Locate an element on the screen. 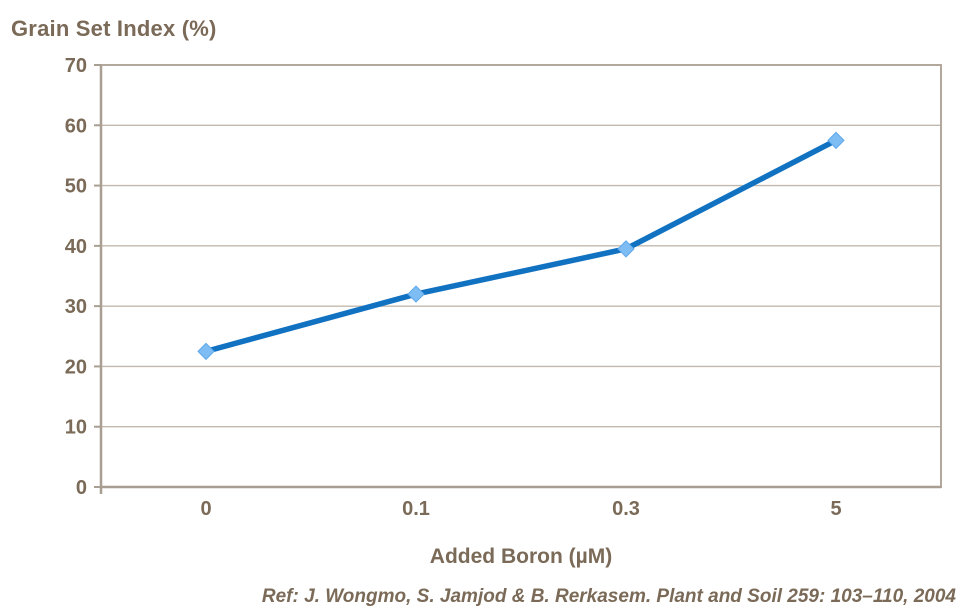 The height and width of the screenshot is (614, 959). y-tick-label: 20 is located at coordinates (76, 367).